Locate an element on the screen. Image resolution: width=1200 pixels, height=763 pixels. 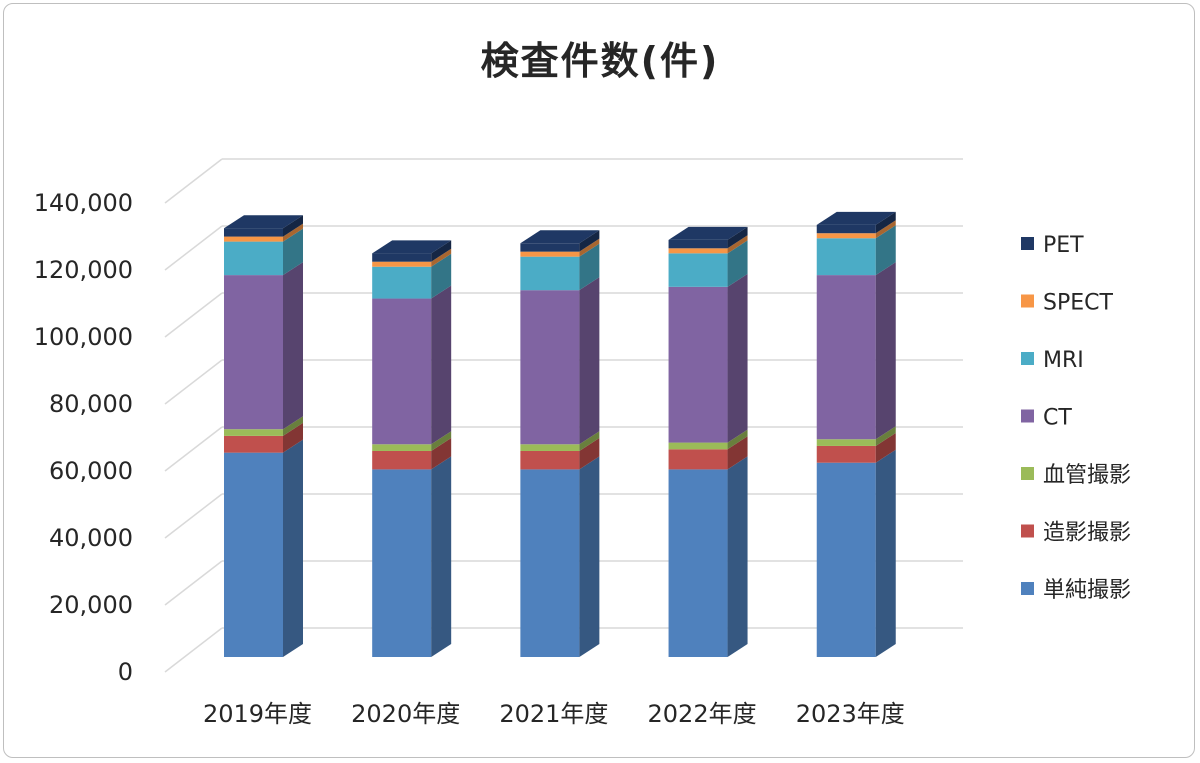
legend-label: MRI is located at coordinates (1063, 360).